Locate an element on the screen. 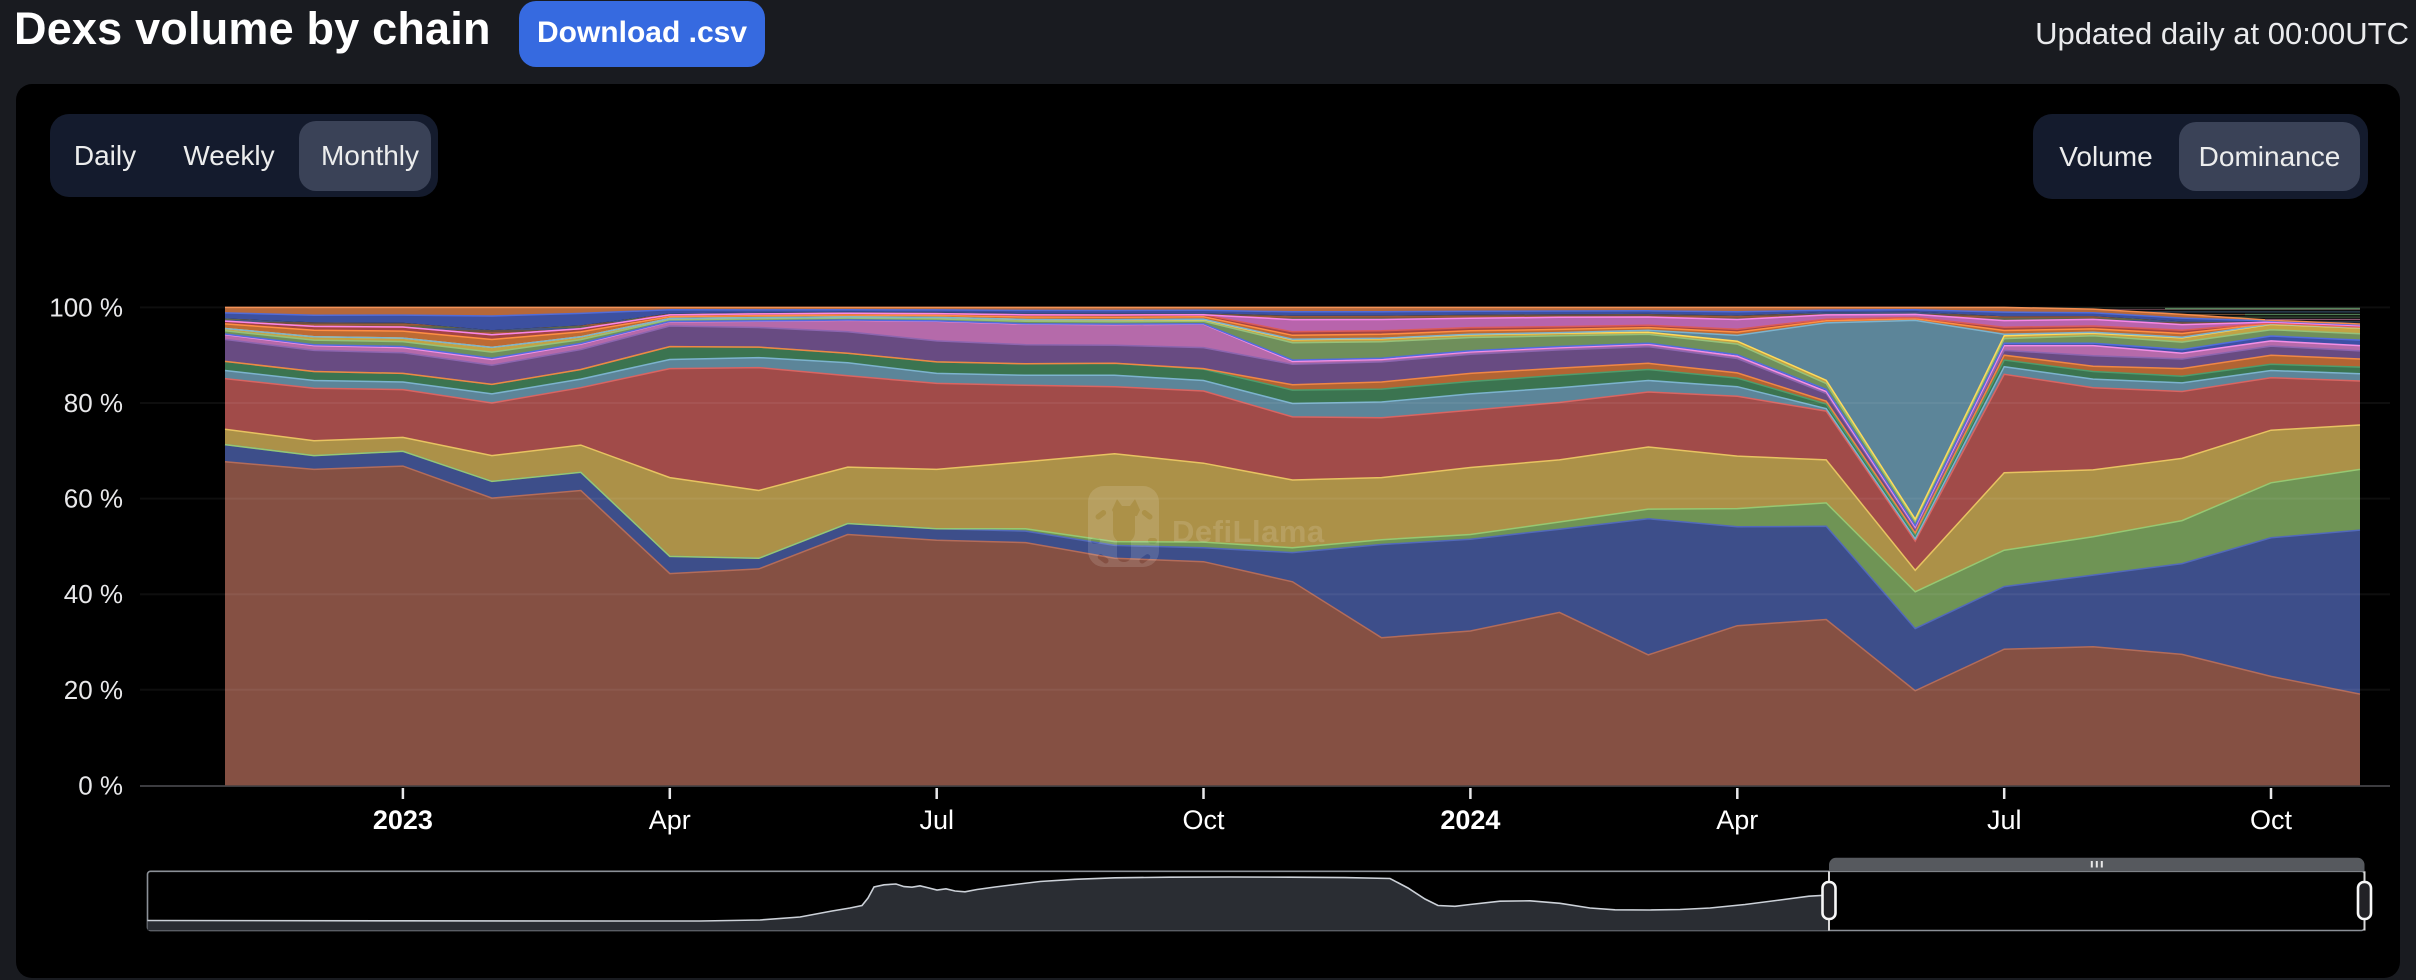 This screenshot has height=980, width=2416. svg-text: 80 % is located at coordinates (93, 403).